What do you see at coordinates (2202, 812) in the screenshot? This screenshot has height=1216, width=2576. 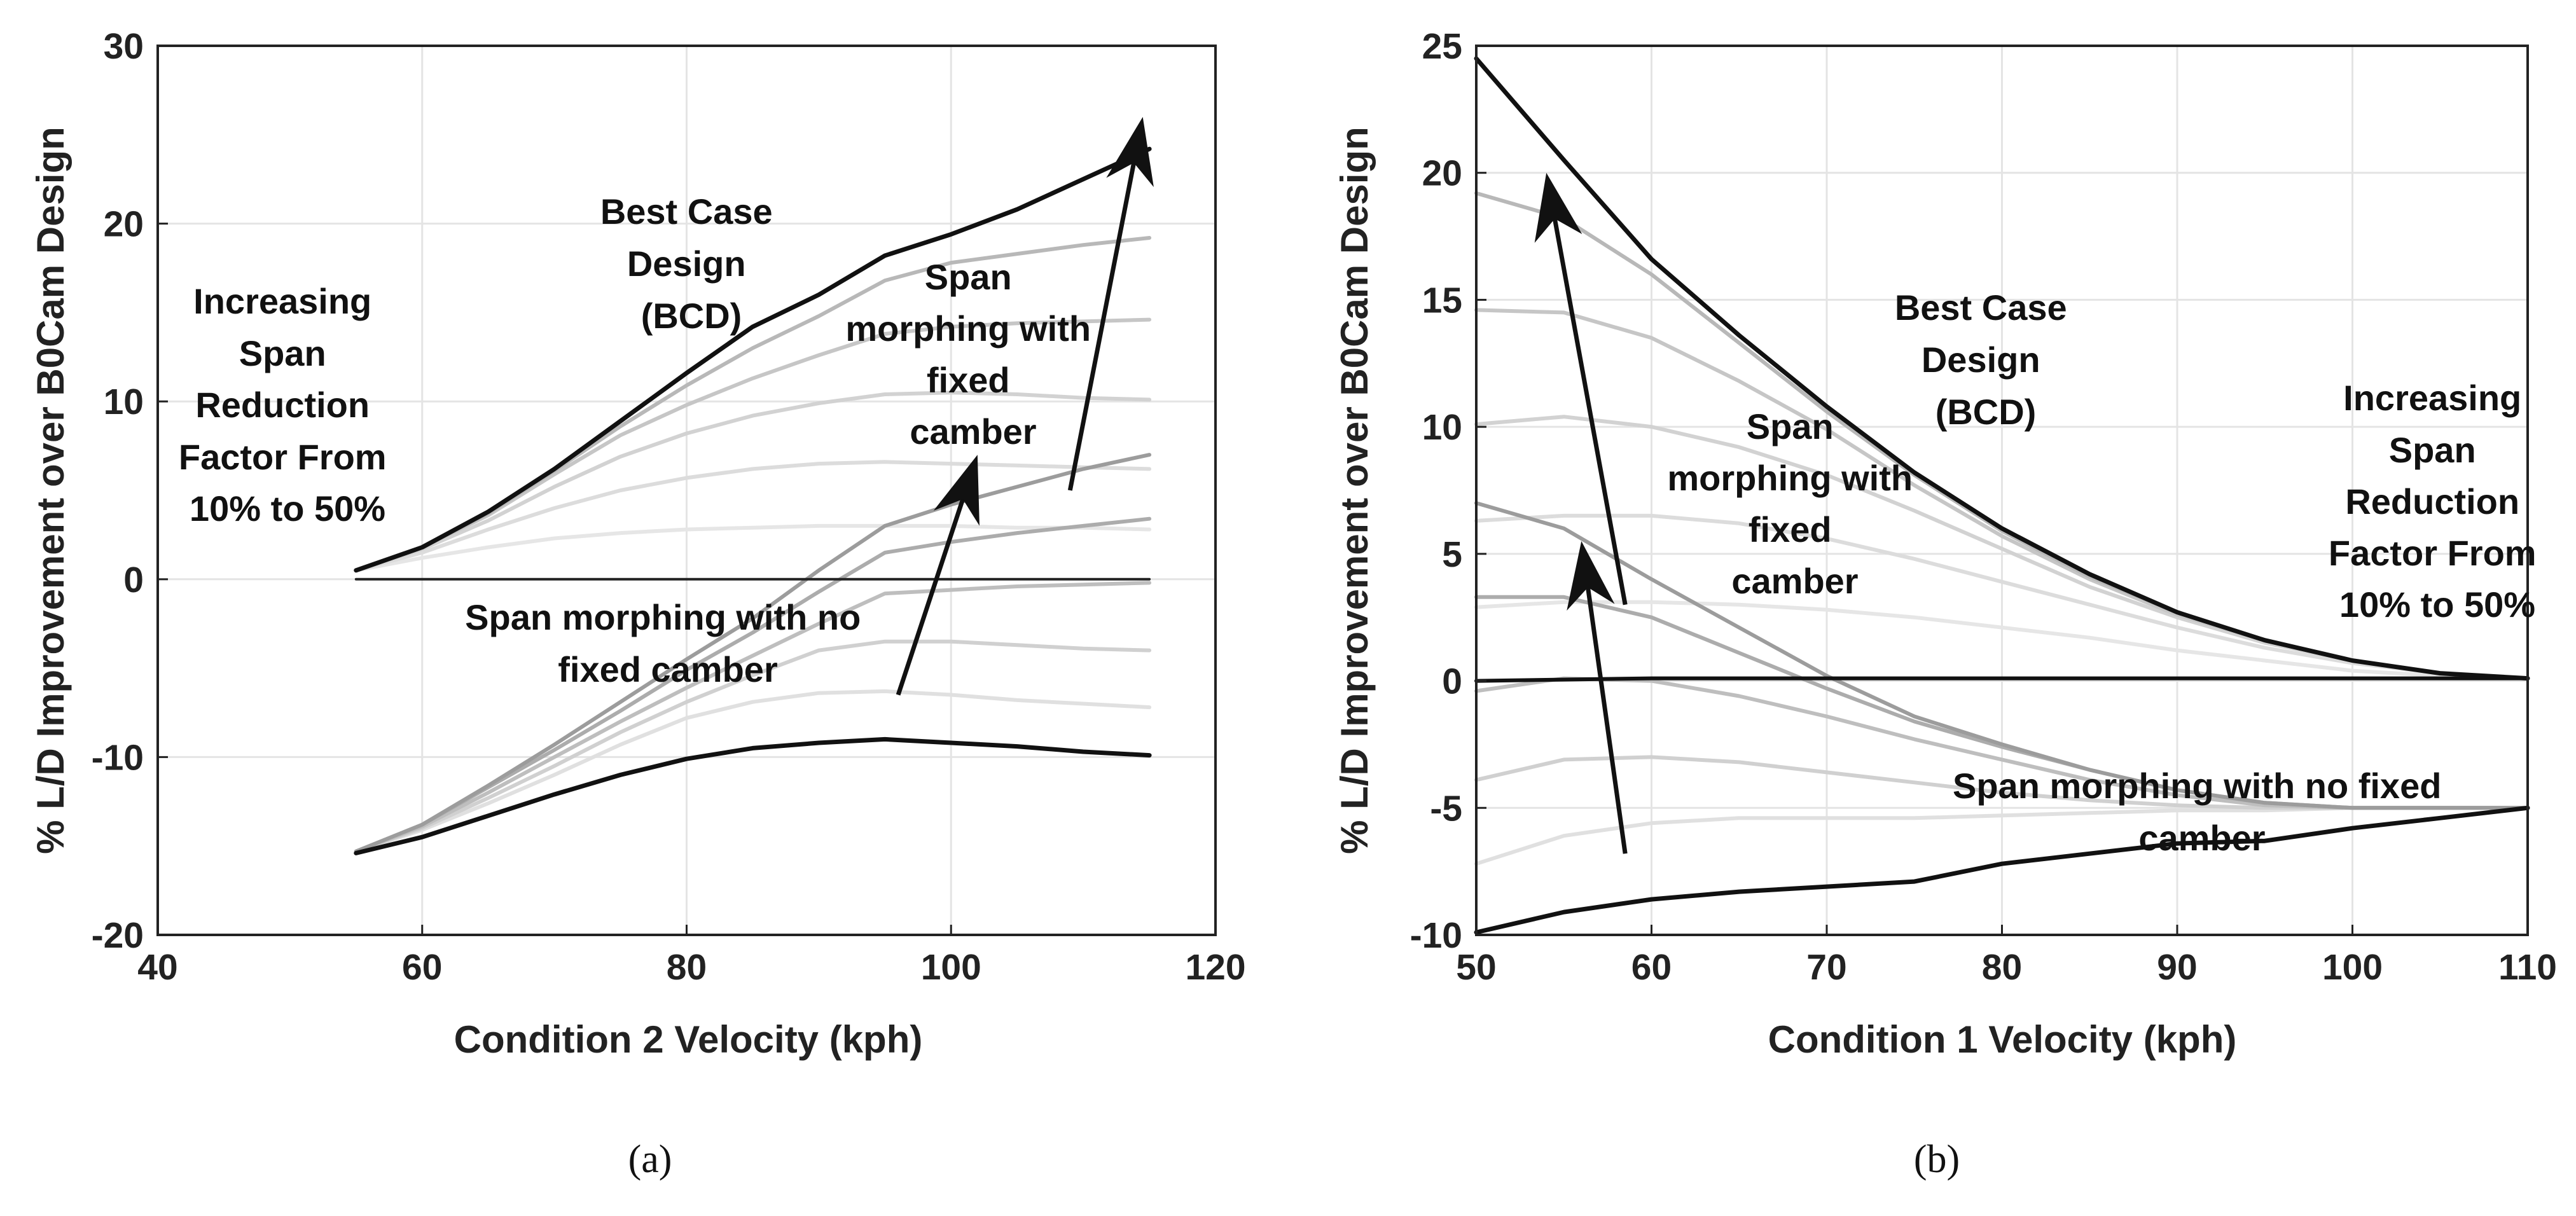 I see `annotation-no-fixed-camber-b: Span morphing with no fixed camber` at bounding box center [2202, 812].